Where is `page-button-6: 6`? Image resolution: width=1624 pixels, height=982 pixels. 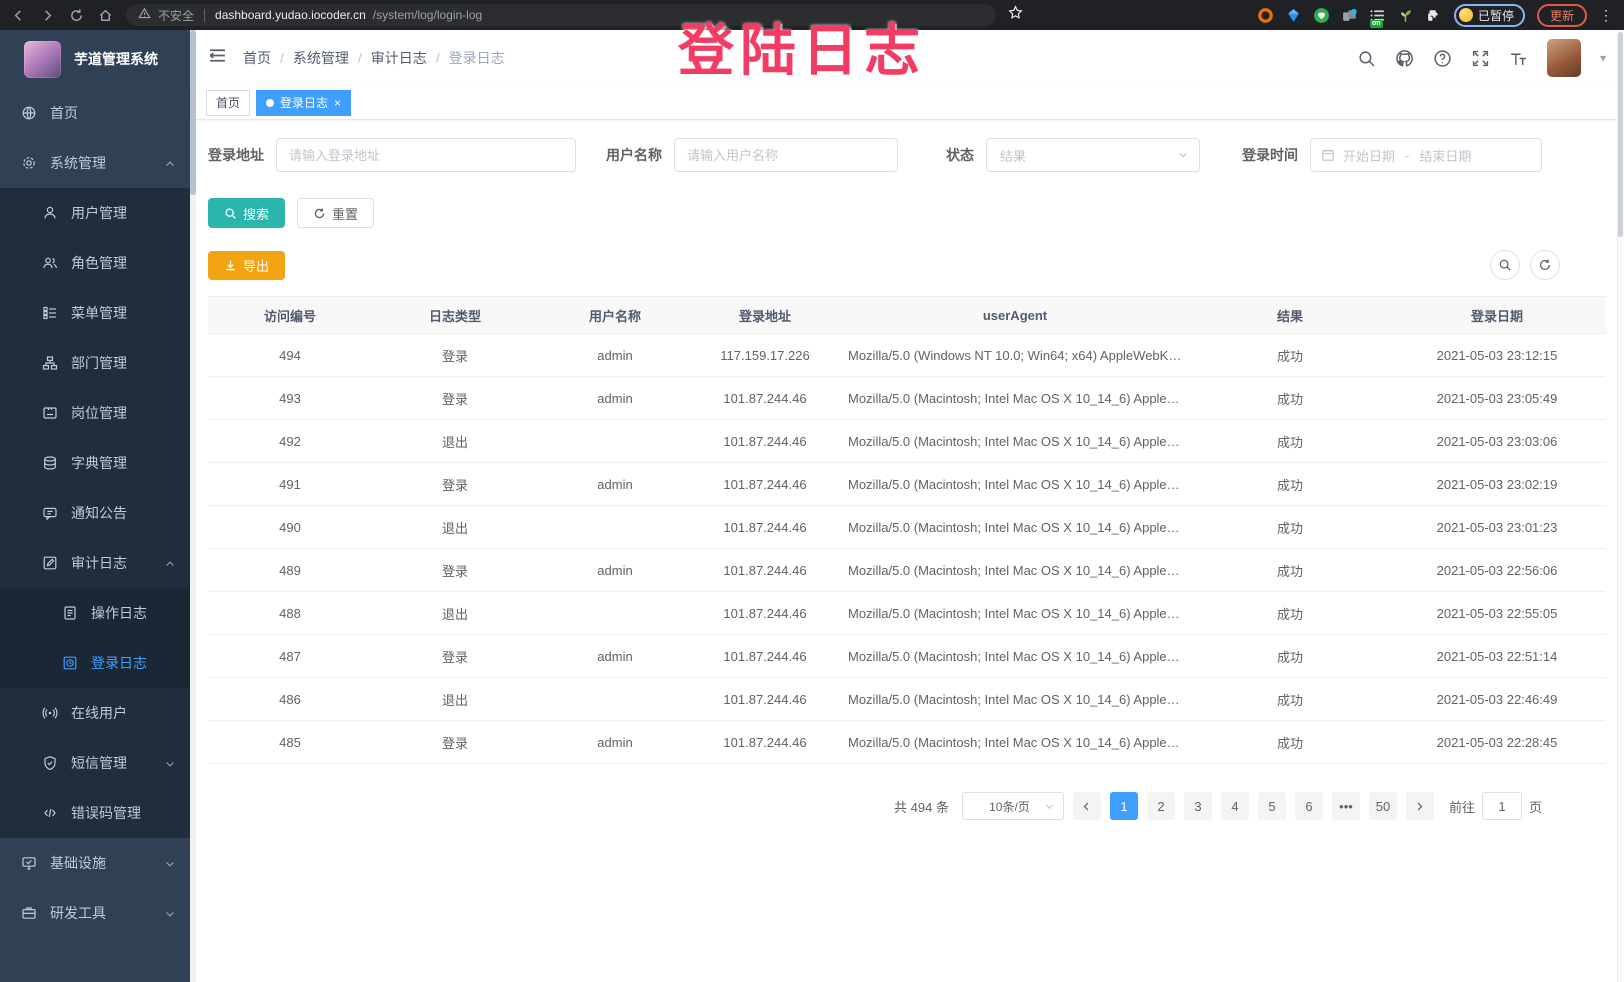 page-button-6: 6 is located at coordinates (1308, 806).